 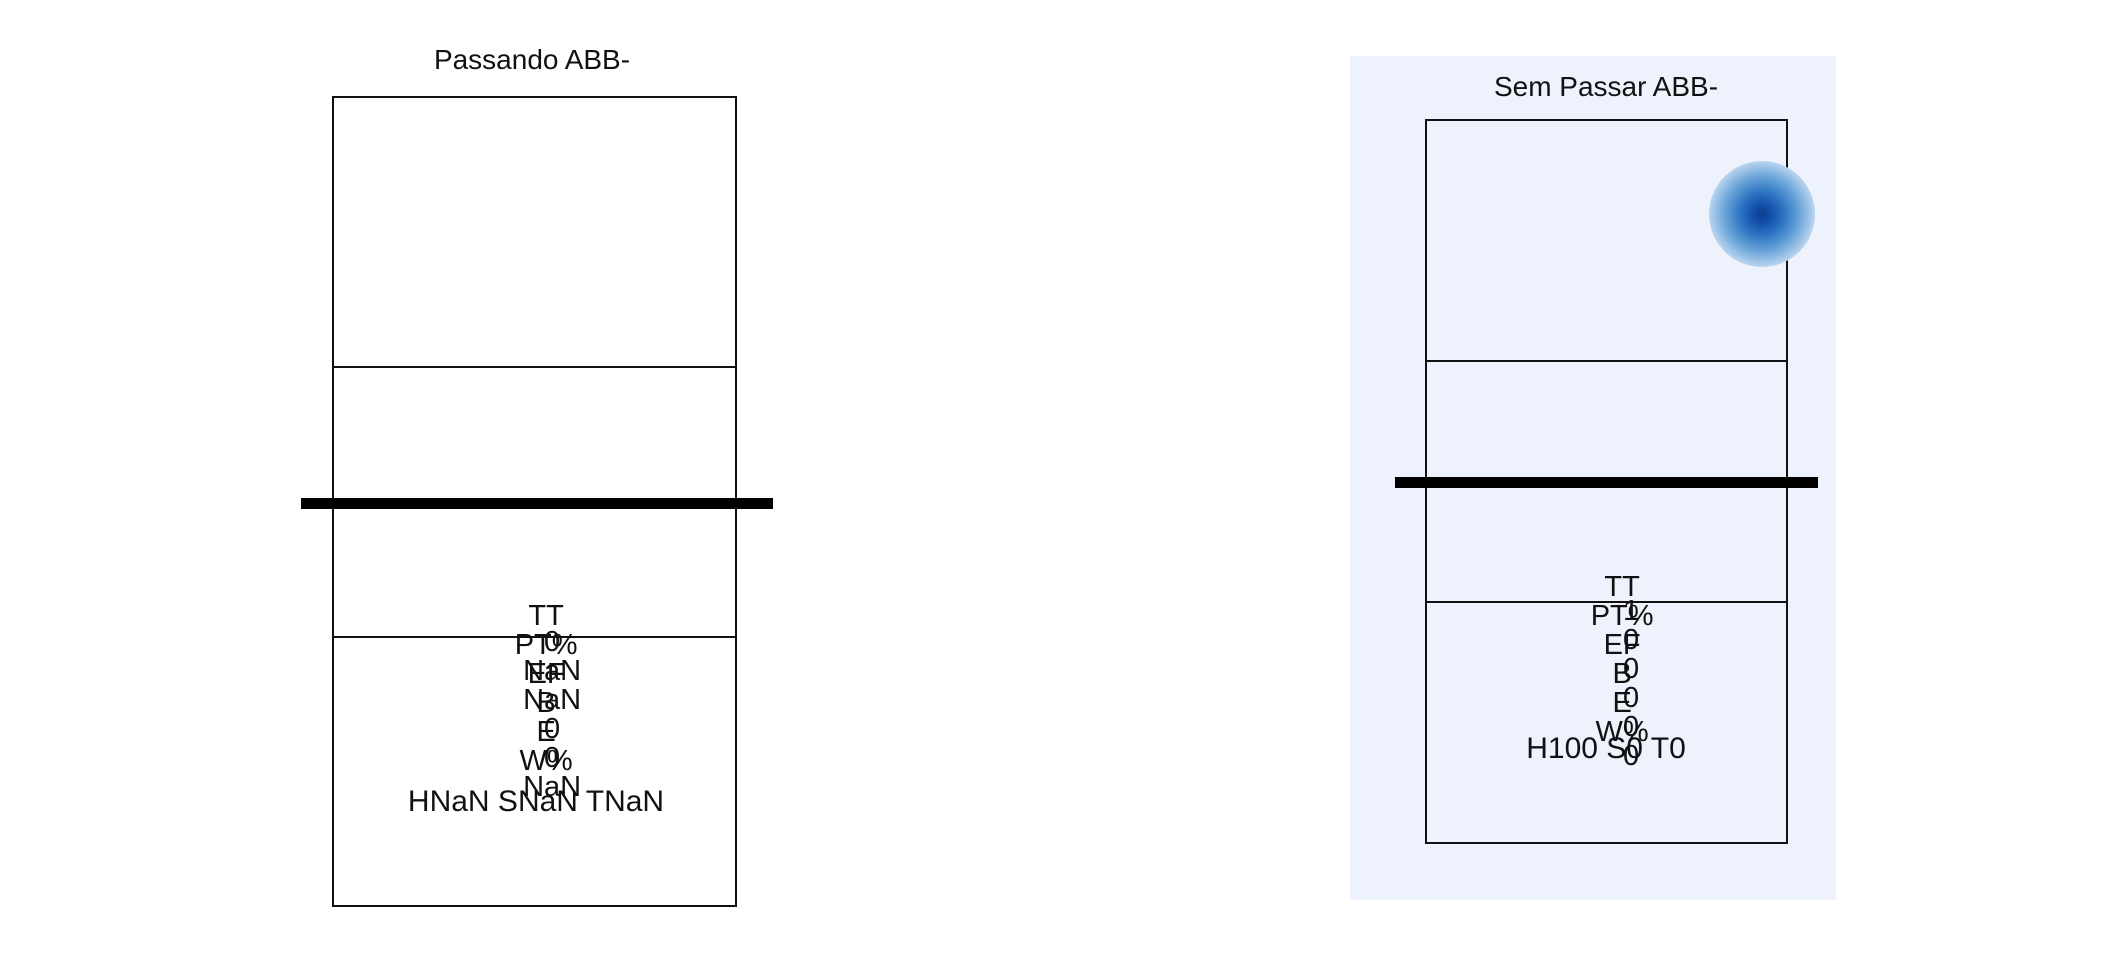 What do you see at coordinates (1632, 611) in the screenshot?
I see `stat-value: 1` at bounding box center [1632, 611].